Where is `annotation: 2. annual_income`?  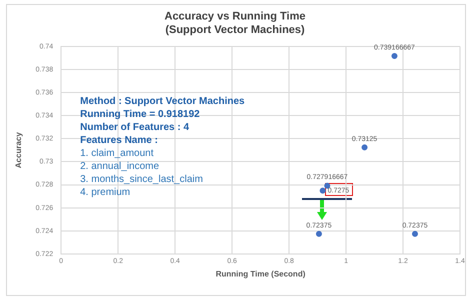 annotation: 2. annual_income is located at coordinates (120, 166).